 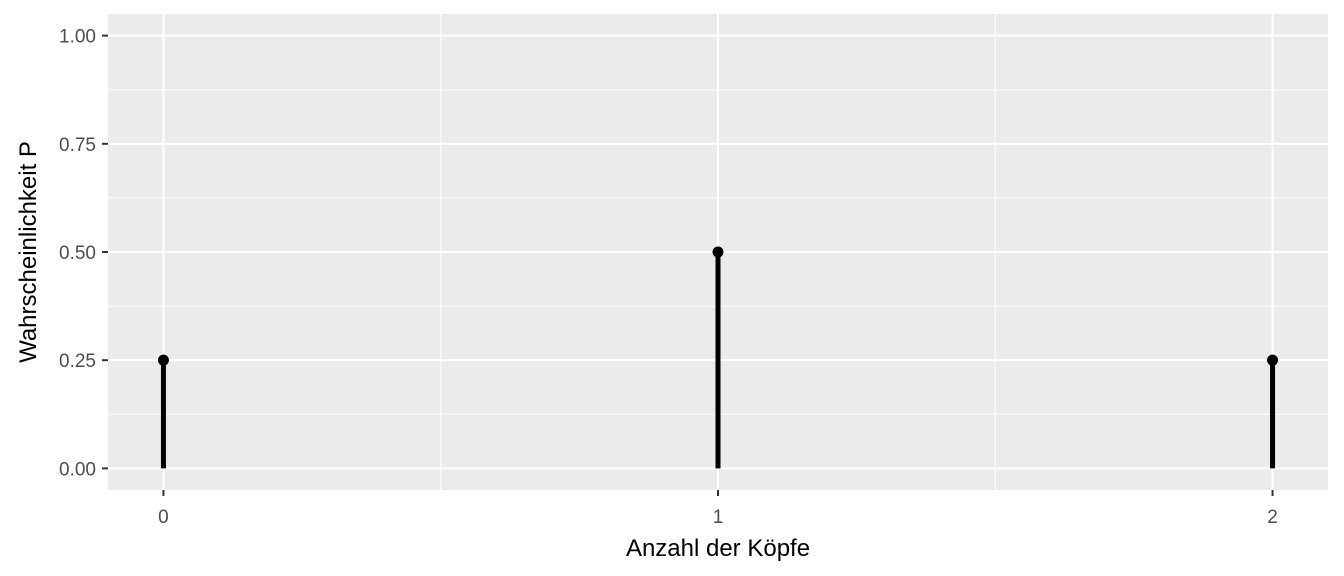 What do you see at coordinates (77, 469) in the screenshot?
I see `y-tick-label: 0.00` at bounding box center [77, 469].